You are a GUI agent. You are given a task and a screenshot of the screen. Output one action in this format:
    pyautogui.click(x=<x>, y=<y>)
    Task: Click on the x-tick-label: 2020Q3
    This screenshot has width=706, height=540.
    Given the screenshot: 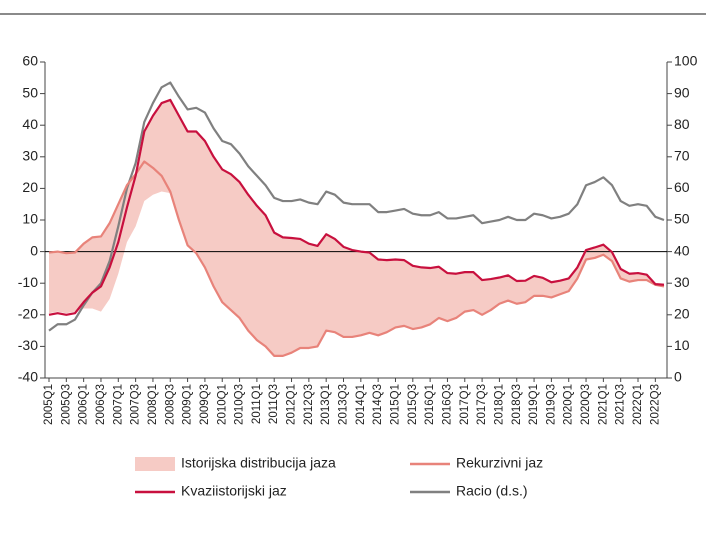 What is the action you would take?
    pyautogui.click(x=586, y=404)
    